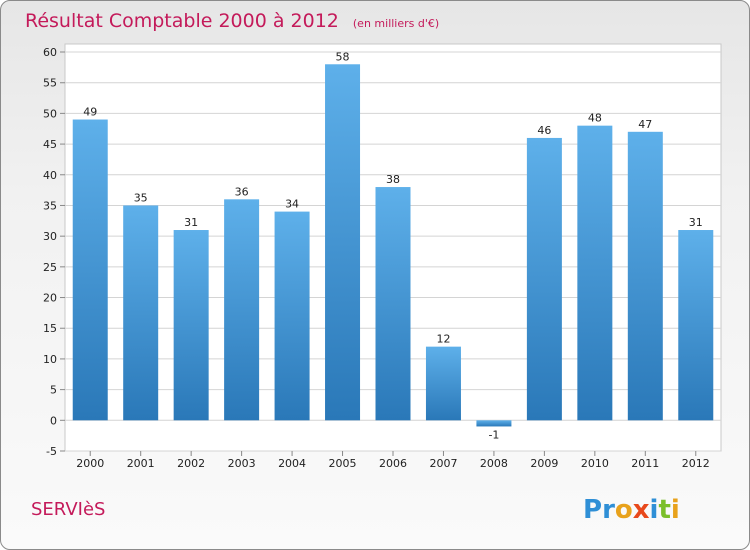 The width and height of the screenshot is (750, 550). I want to click on bar-2003, so click(242, 310).